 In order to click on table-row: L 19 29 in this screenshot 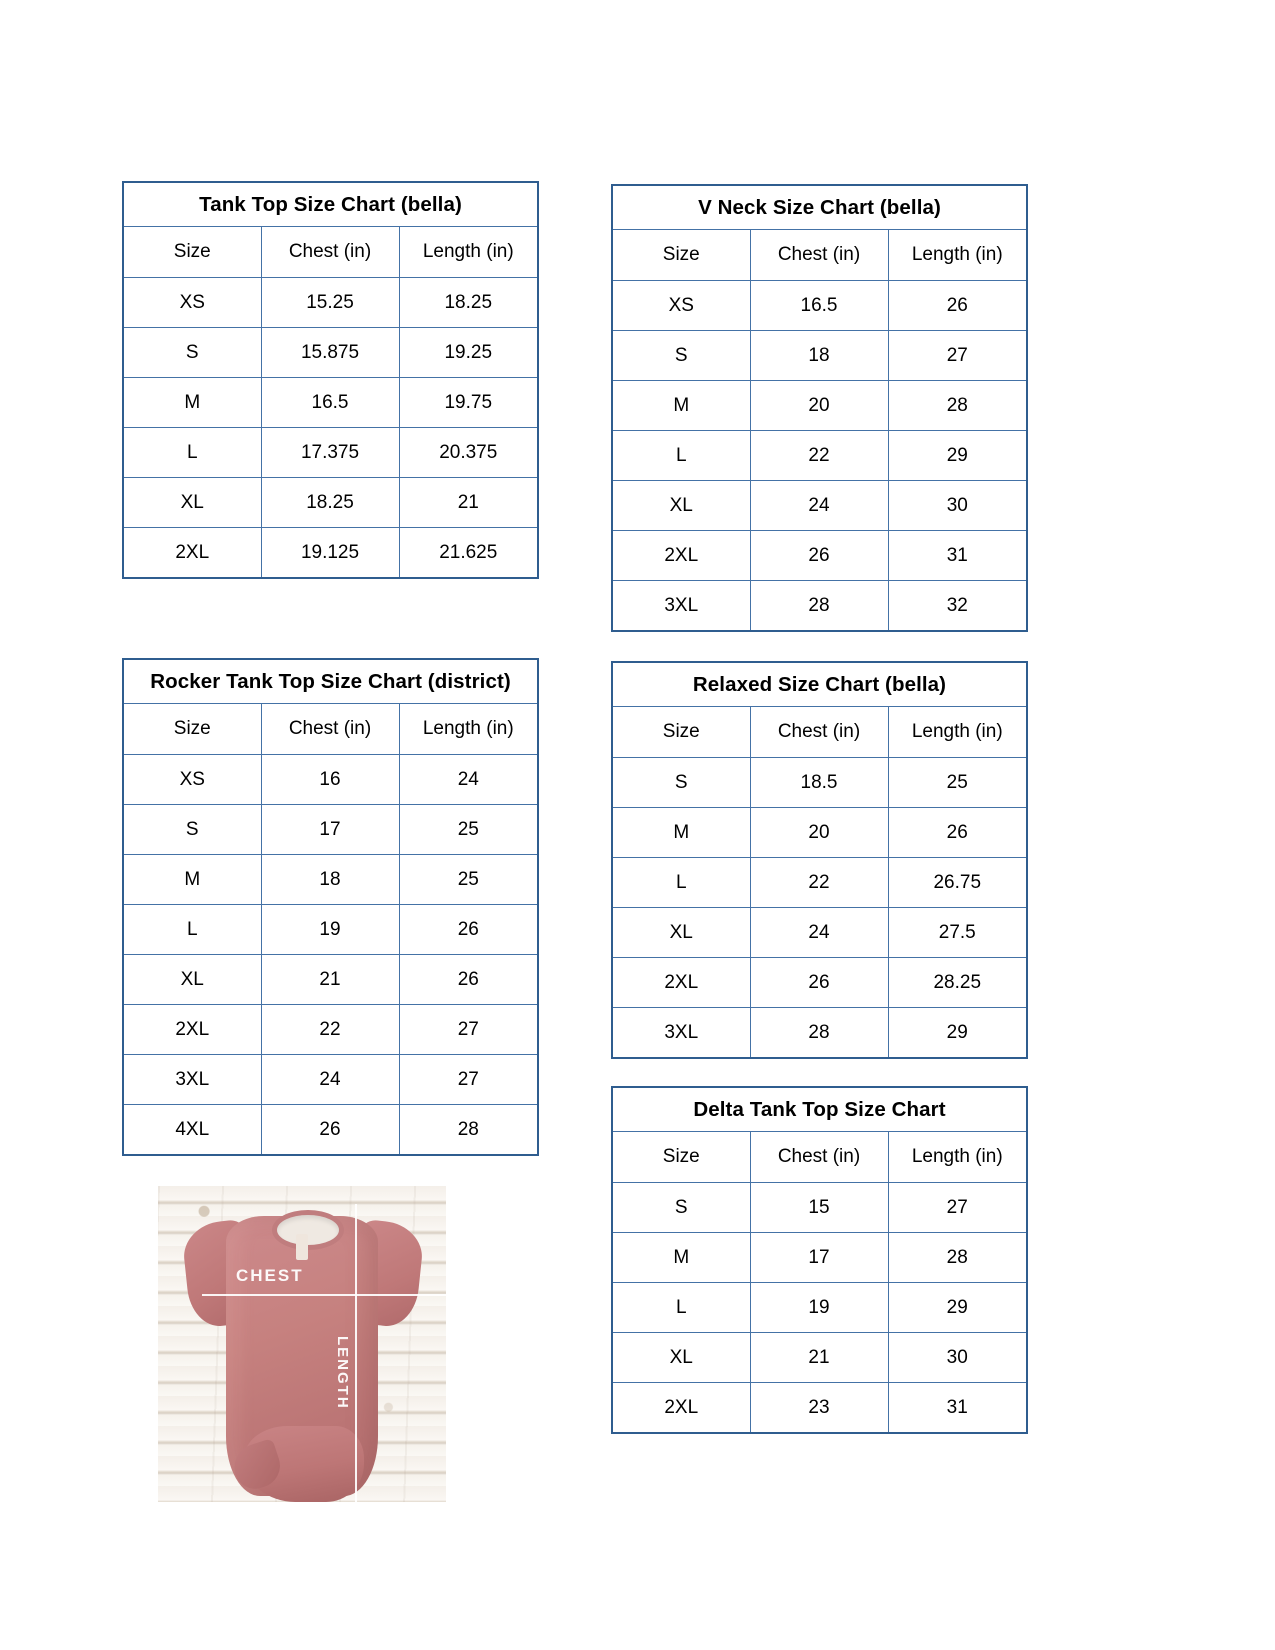, I will do `click(819, 1307)`.